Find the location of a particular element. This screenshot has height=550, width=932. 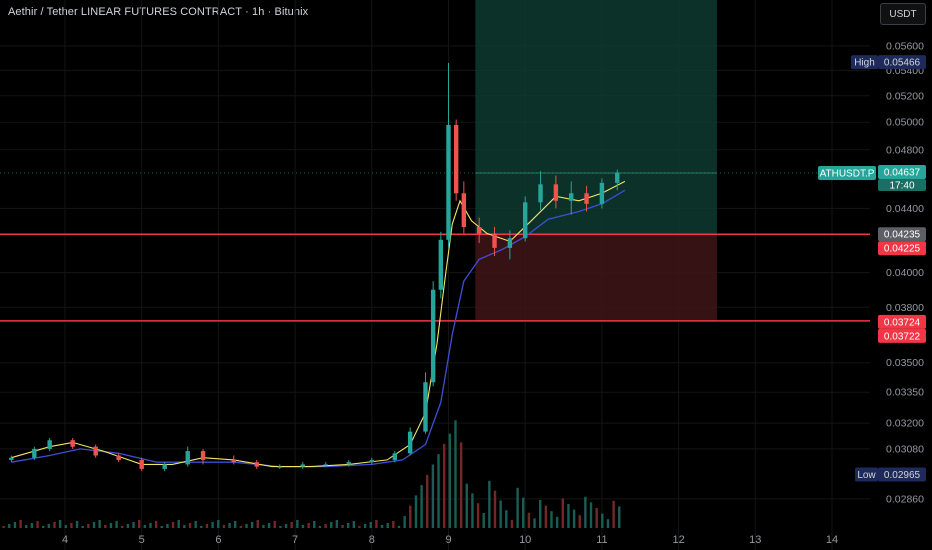

profit-zone is located at coordinates (596, 117).